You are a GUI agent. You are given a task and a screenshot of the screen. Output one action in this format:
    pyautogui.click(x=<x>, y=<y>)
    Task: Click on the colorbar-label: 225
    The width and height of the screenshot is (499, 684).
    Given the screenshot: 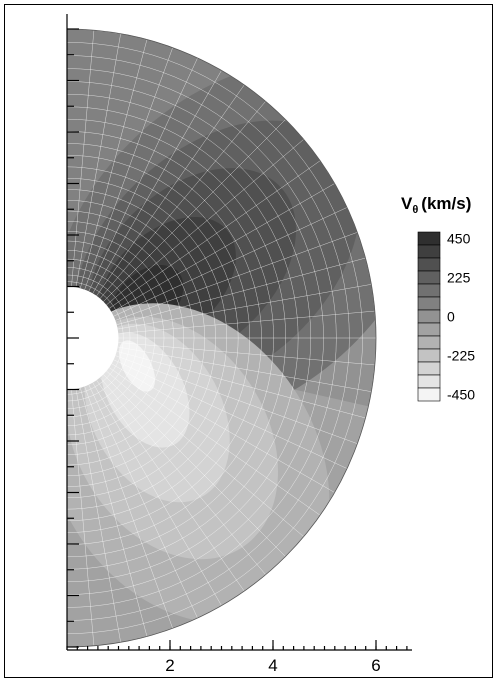 What is the action you would take?
    pyautogui.click(x=459, y=278)
    